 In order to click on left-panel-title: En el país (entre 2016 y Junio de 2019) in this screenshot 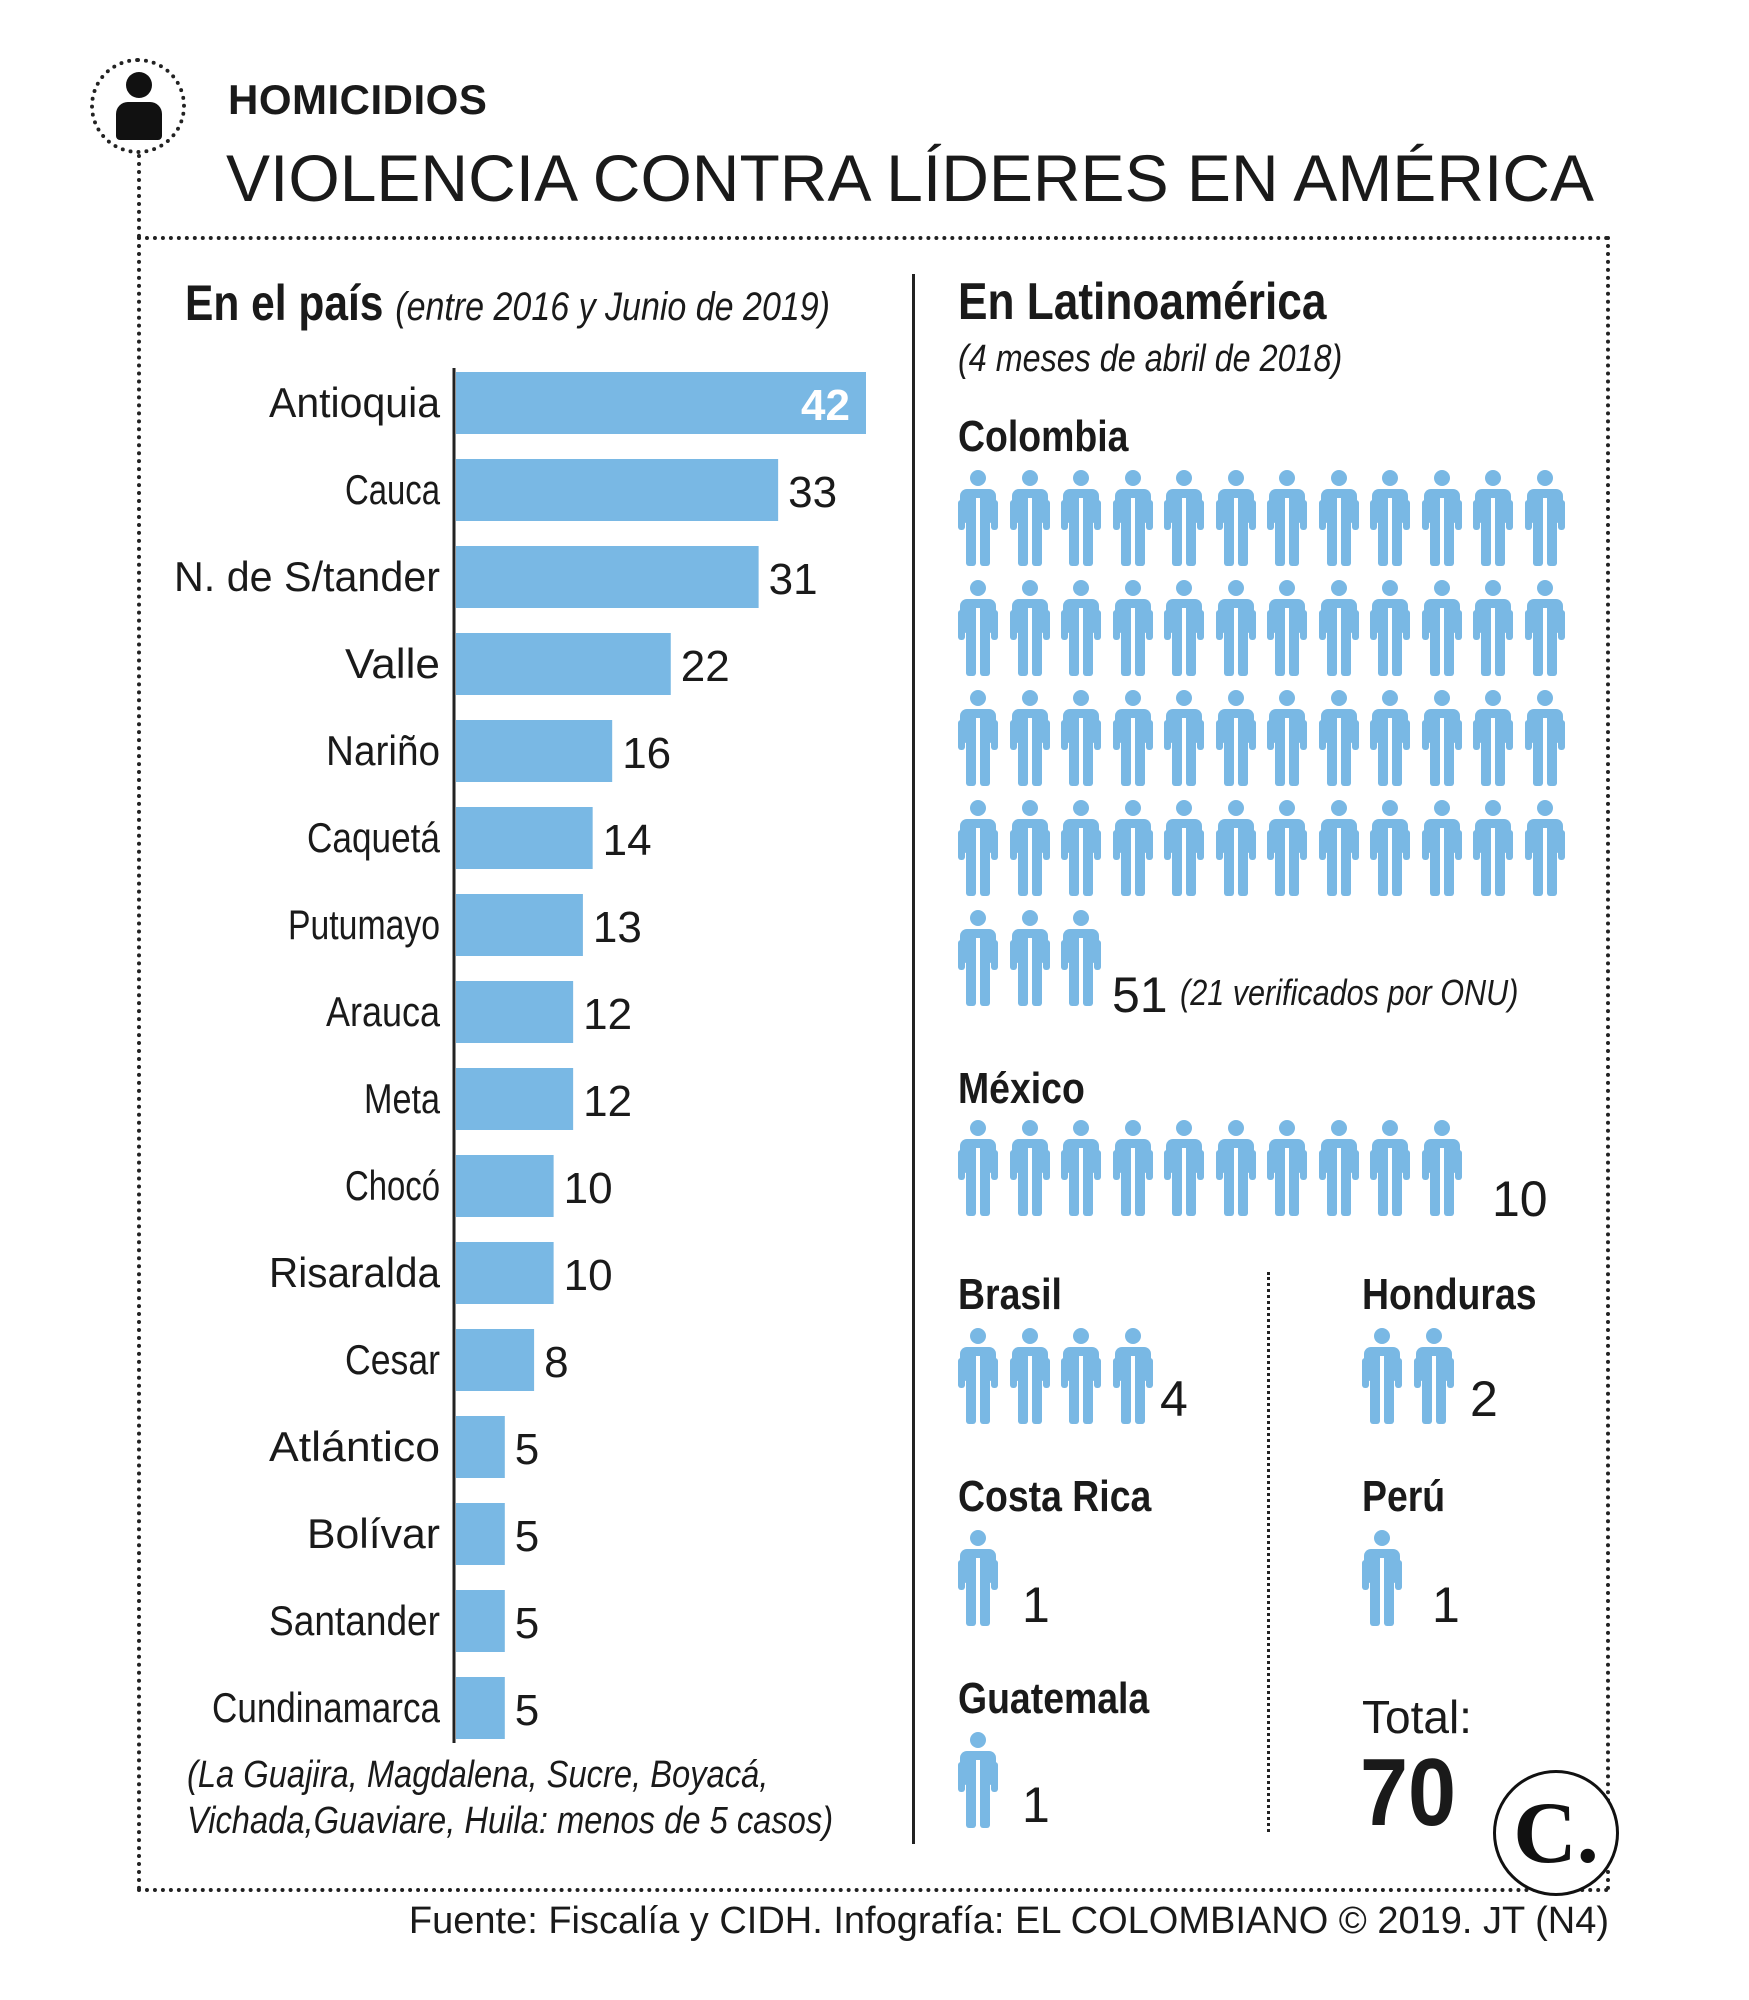, I will do `click(507, 303)`.